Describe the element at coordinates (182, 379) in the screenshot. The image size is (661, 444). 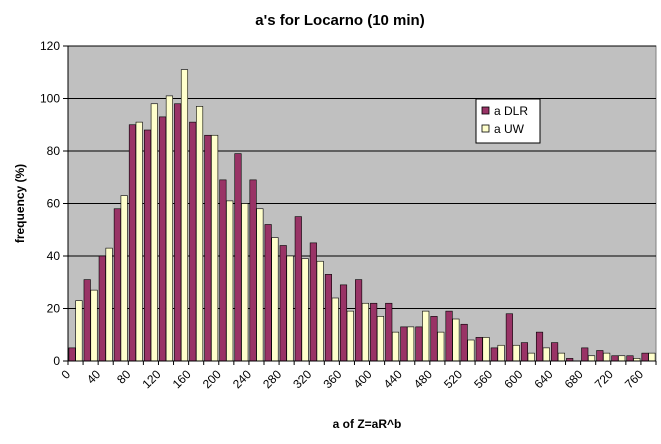
I see `x-tick-label: 160` at that location.